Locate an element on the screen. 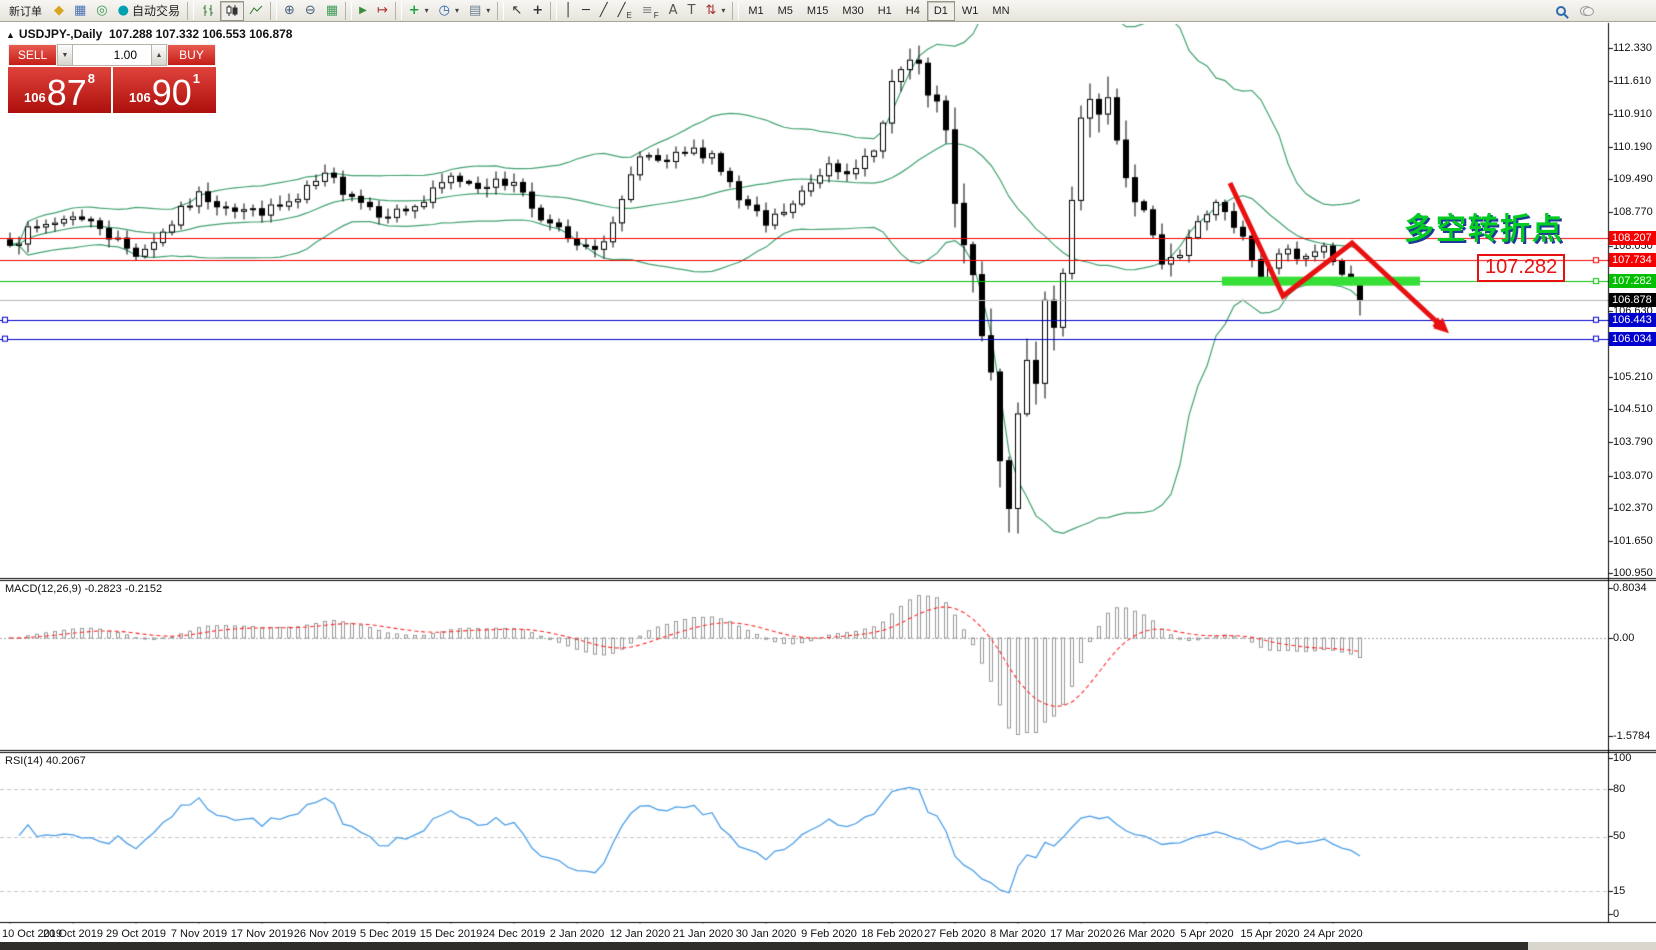 This screenshot has width=1656, height=950. price-badge: 107.282 is located at coordinates (1632, 281).